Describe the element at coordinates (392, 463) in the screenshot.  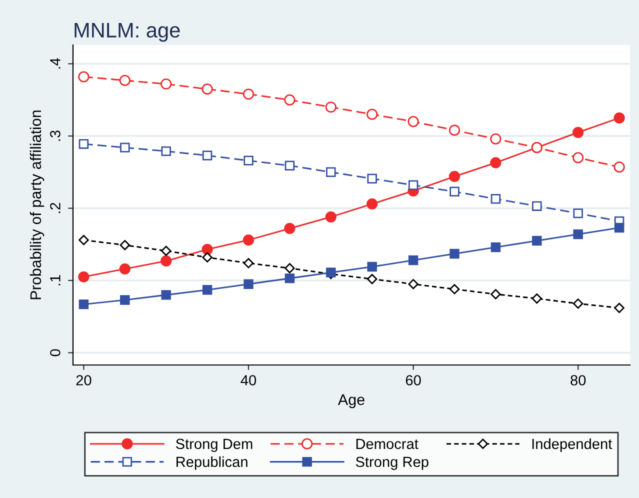
I see `legend-label: Strong Rep` at that location.